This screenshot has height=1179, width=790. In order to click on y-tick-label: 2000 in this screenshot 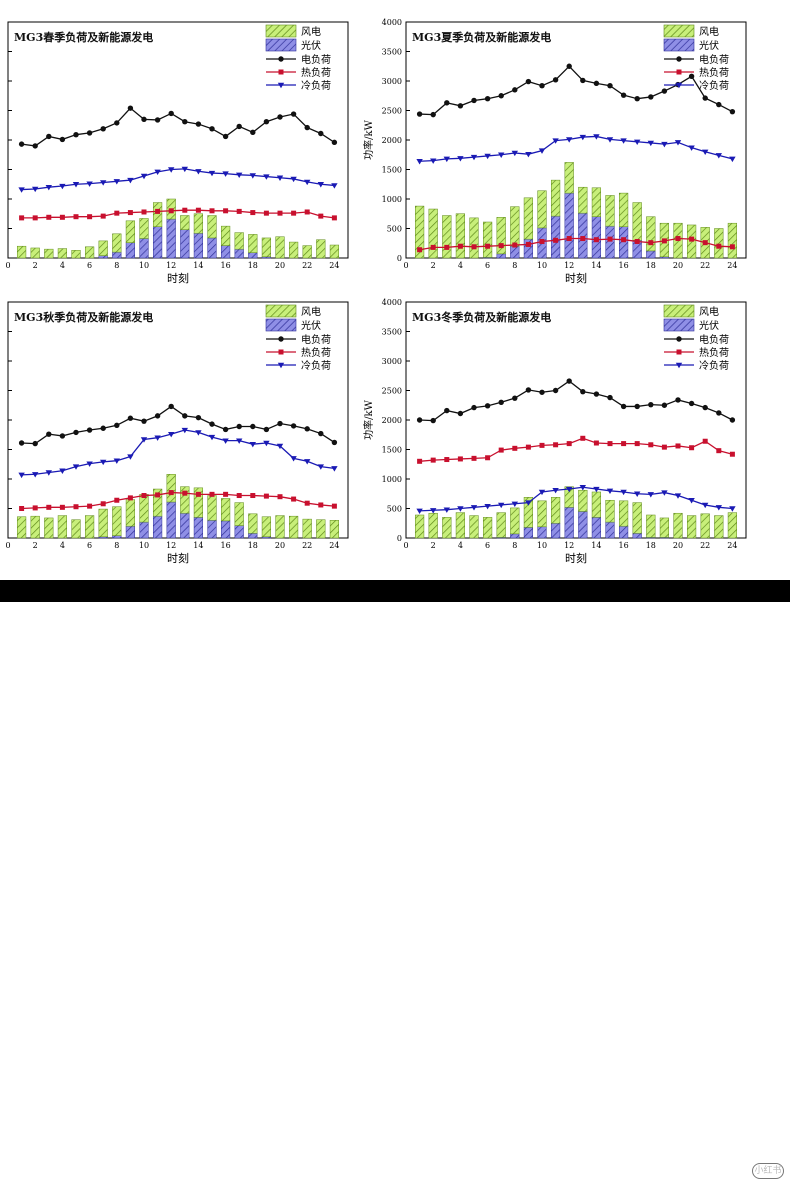, I will do `click(392, 140)`.